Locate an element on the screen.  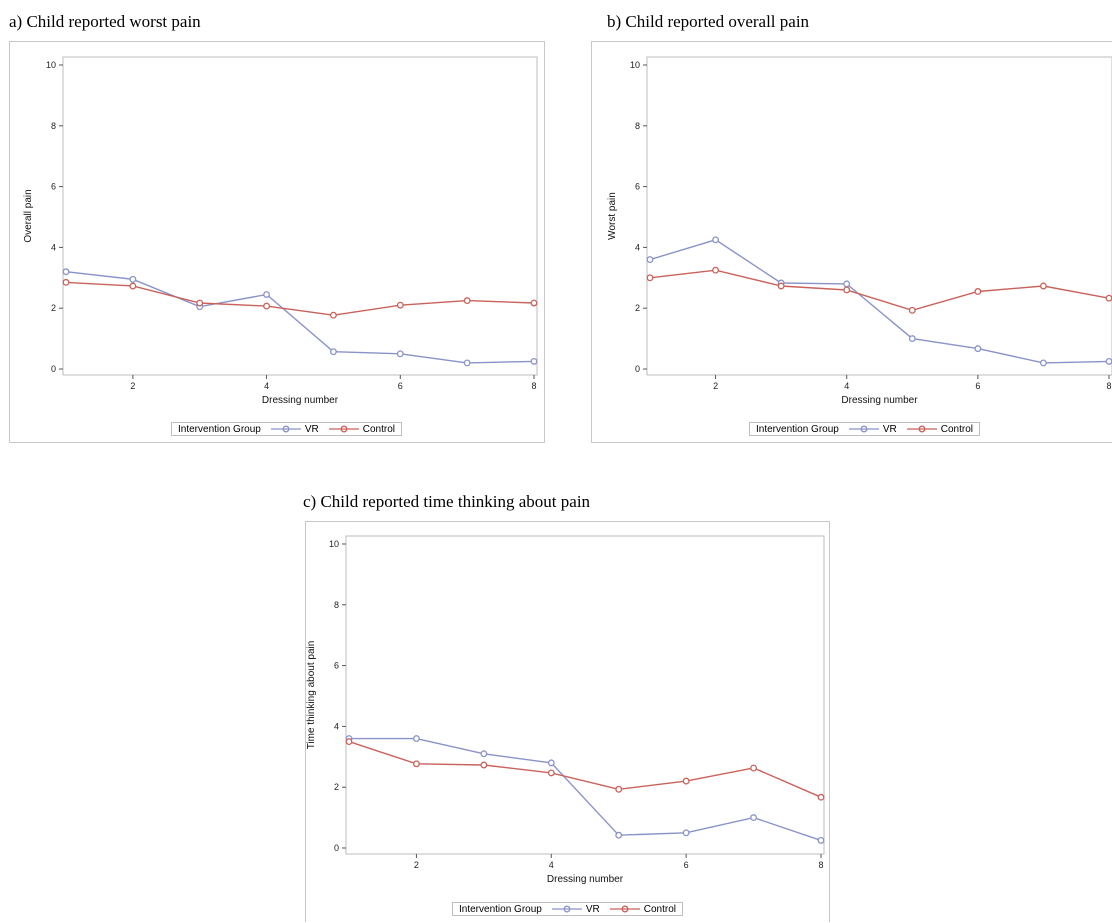
y-axis-label: Worst pain is located at coordinates (612, 216).